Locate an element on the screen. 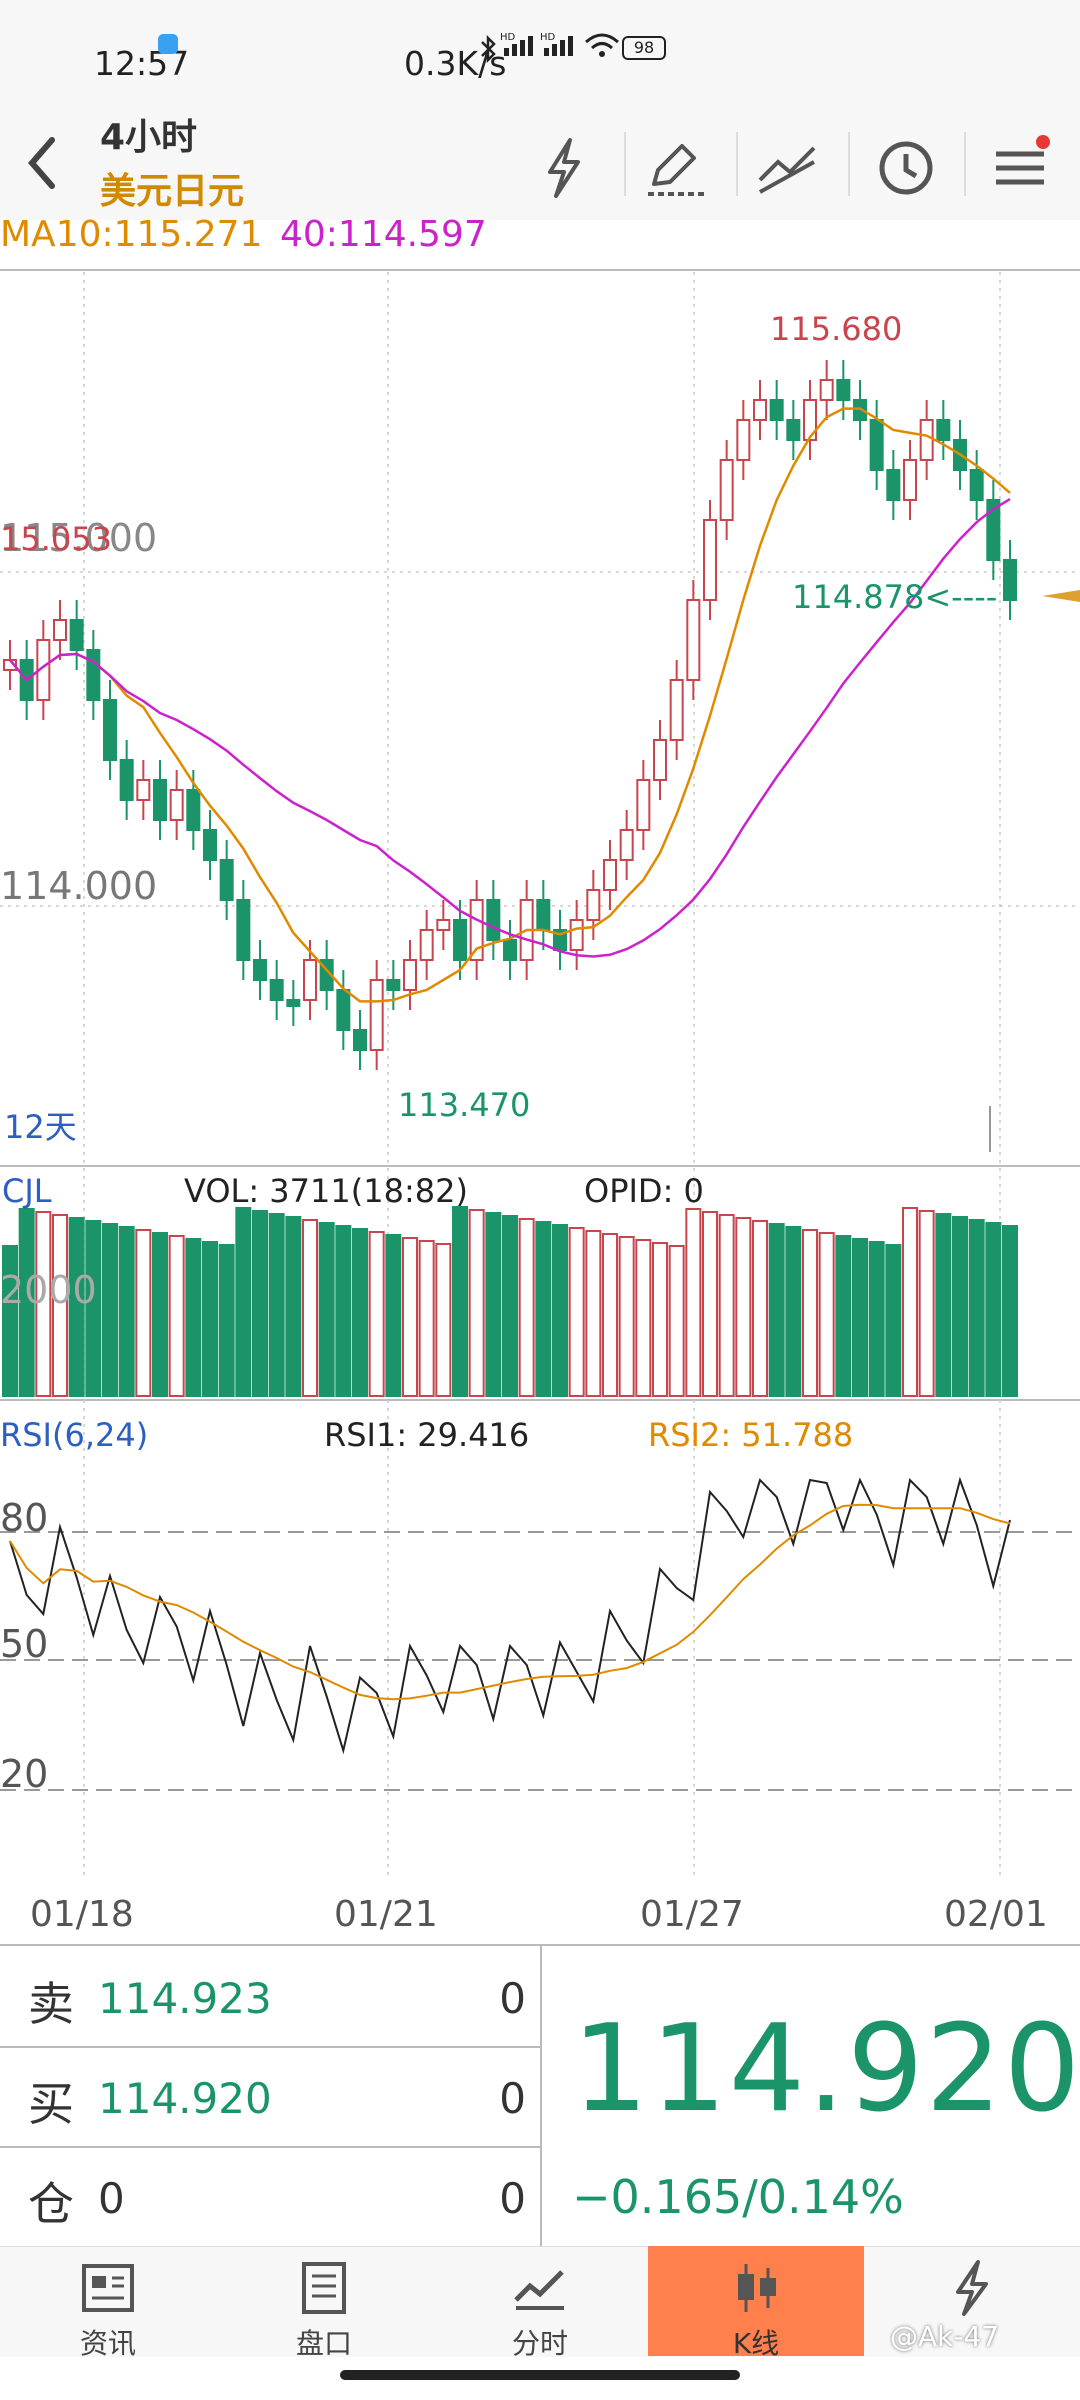 The width and height of the screenshot is (1080, 2400). left-high-label: 15.053 is located at coordinates (56, 539).